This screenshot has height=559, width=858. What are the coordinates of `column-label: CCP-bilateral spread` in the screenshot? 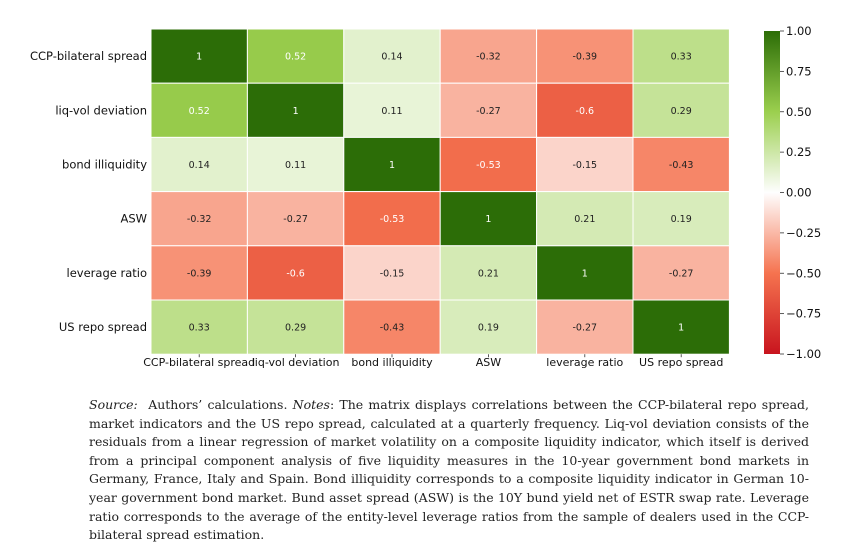 It's located at (199, 362).